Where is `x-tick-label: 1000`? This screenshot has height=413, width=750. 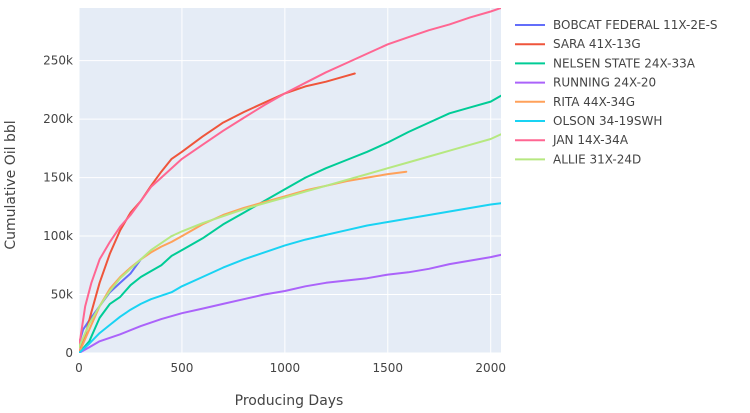
x-tick-label: 1000 is located at coordinates (285, 368).